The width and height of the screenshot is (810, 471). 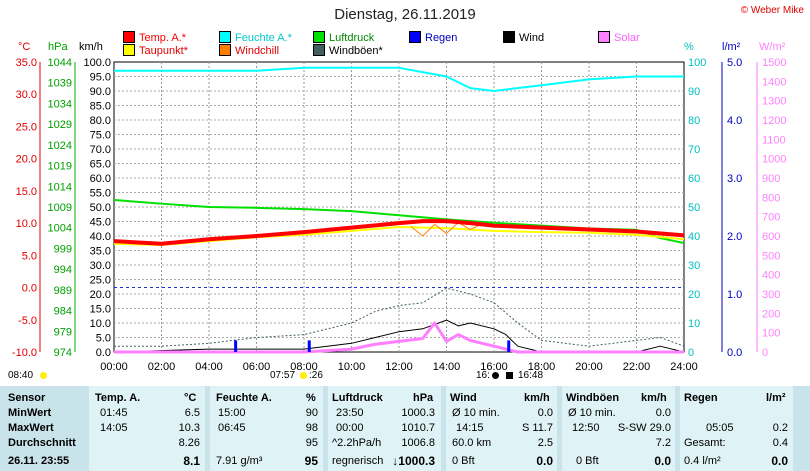 I want to click on gust-column, so click(x=618, y=428).